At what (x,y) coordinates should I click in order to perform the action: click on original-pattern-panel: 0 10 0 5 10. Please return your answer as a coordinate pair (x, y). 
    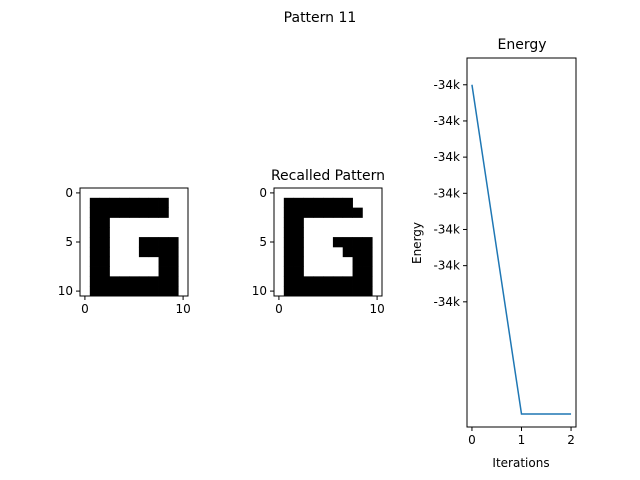
    Looking at the image, I should click on (124, 251).